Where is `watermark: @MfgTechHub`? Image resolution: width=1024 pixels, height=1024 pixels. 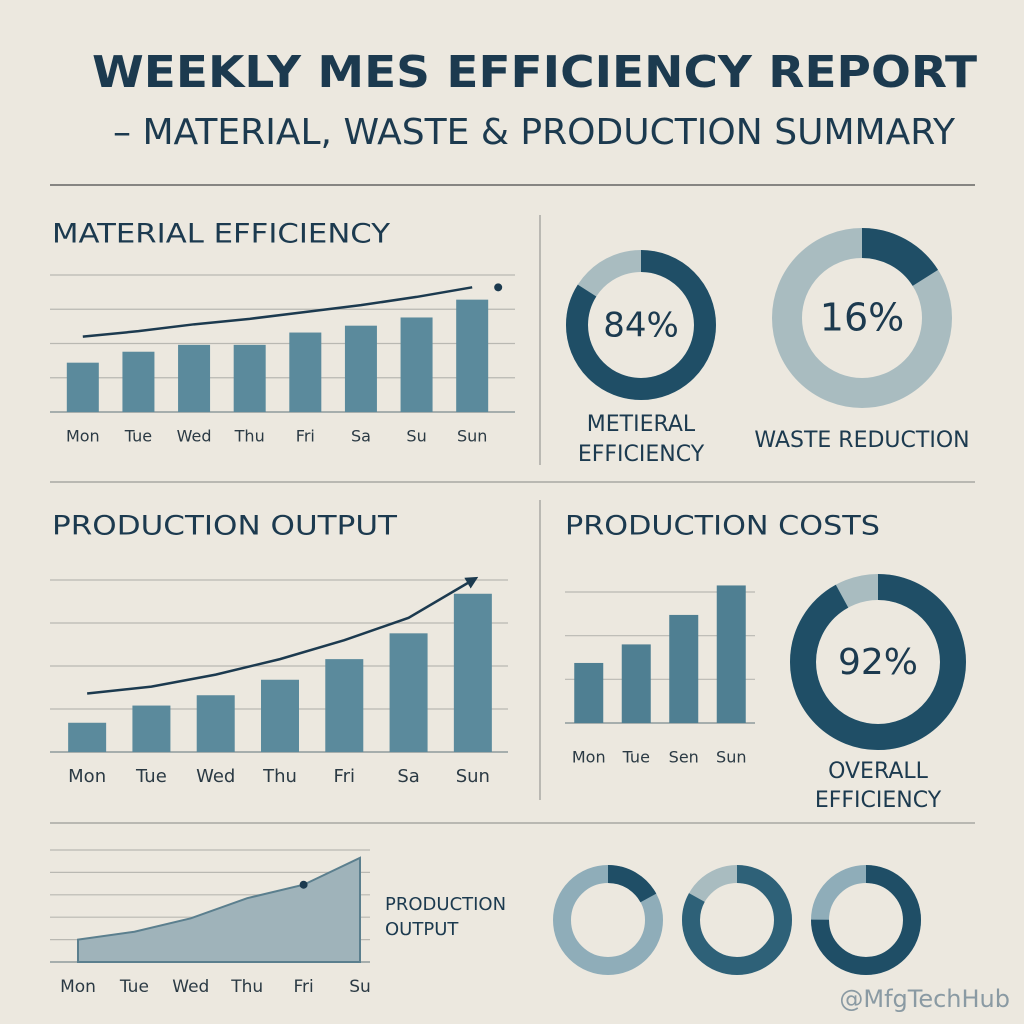
watermark: @MfgTechHub is located at coordinates (924, 999).